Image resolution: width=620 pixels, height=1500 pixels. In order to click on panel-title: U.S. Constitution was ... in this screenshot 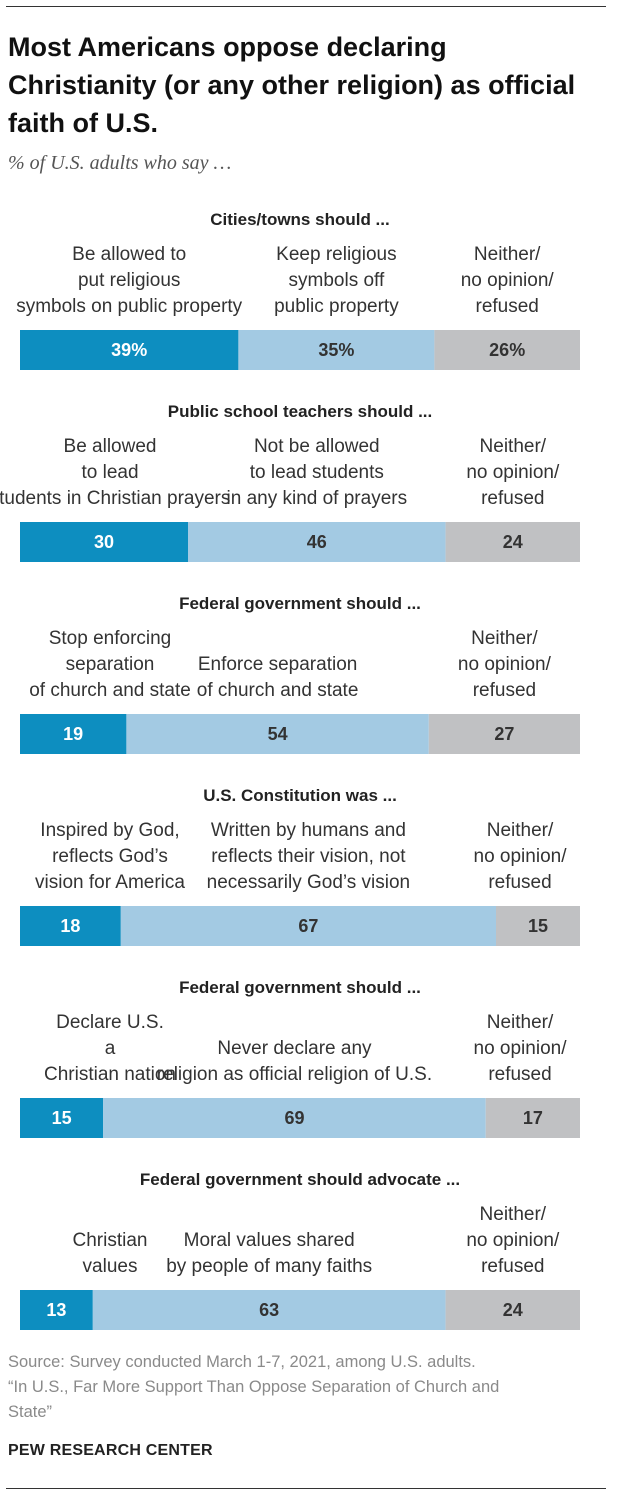, I will do `click(300, 795)`.